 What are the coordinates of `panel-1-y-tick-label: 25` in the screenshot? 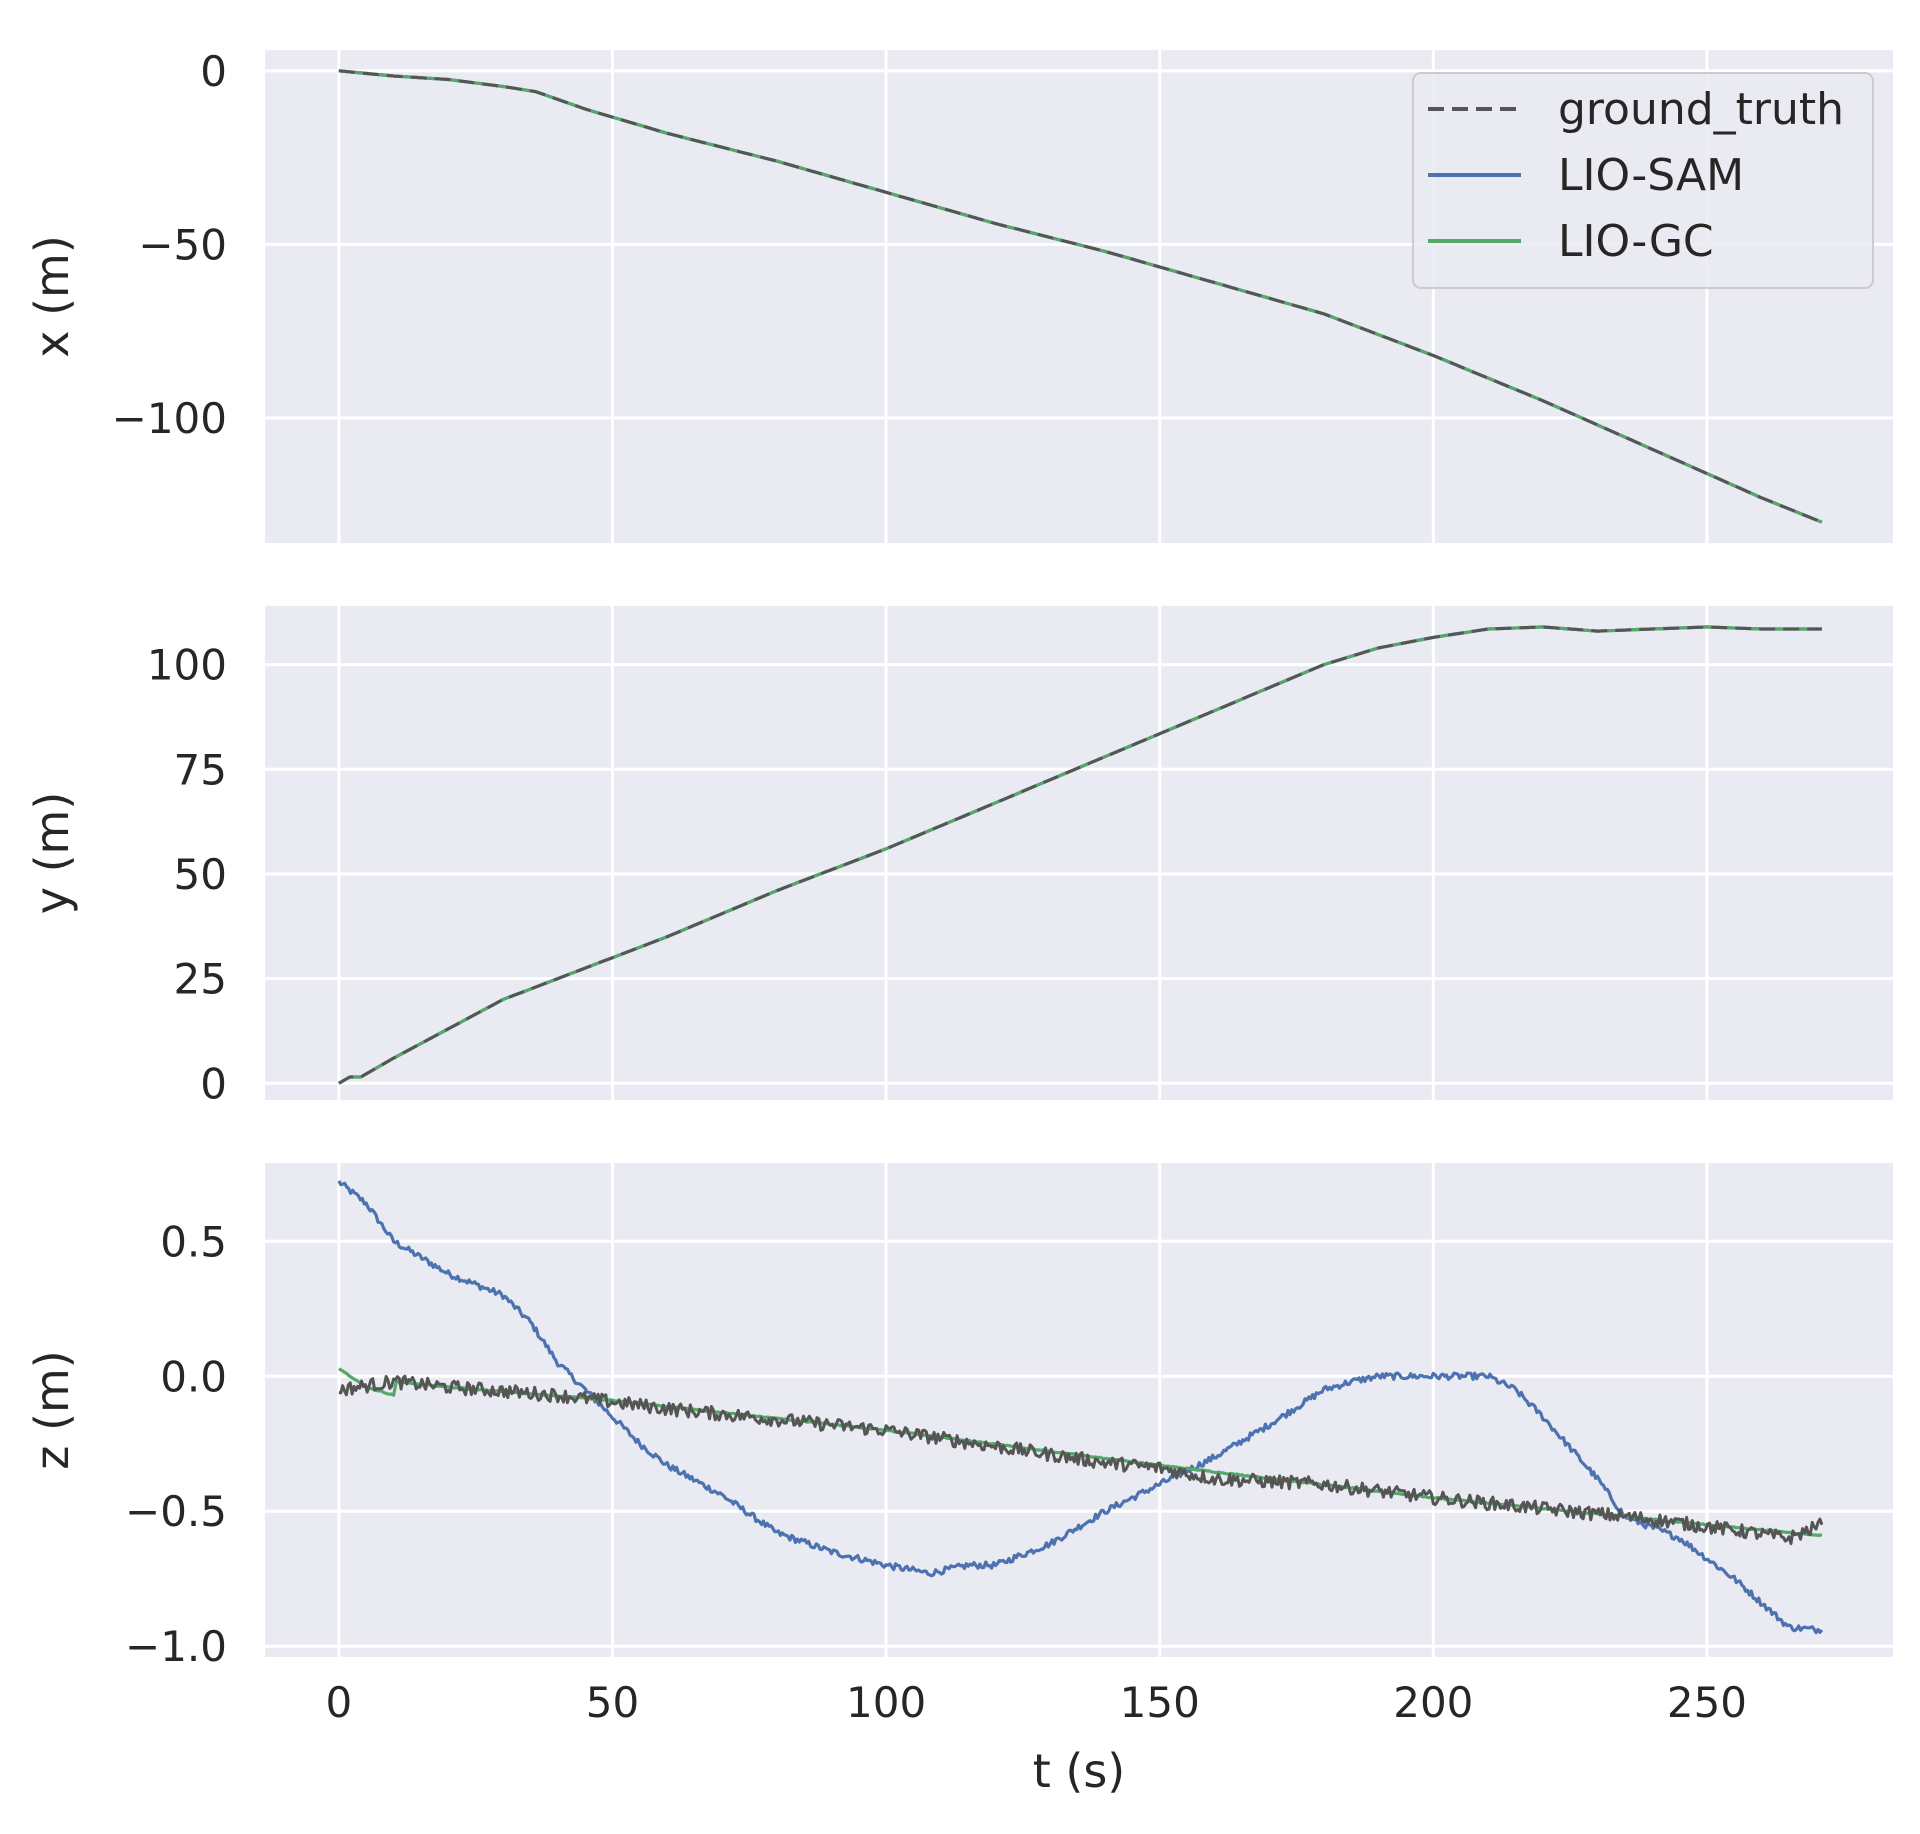 It's located at (200, 979).